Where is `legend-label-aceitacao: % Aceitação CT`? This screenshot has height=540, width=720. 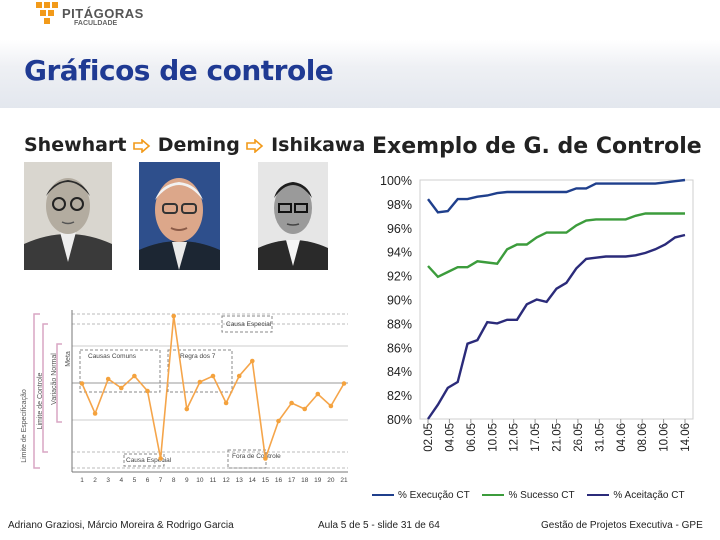 legend-label-aceitacao: % Aceitação CT is located at coordinates (649, 495).